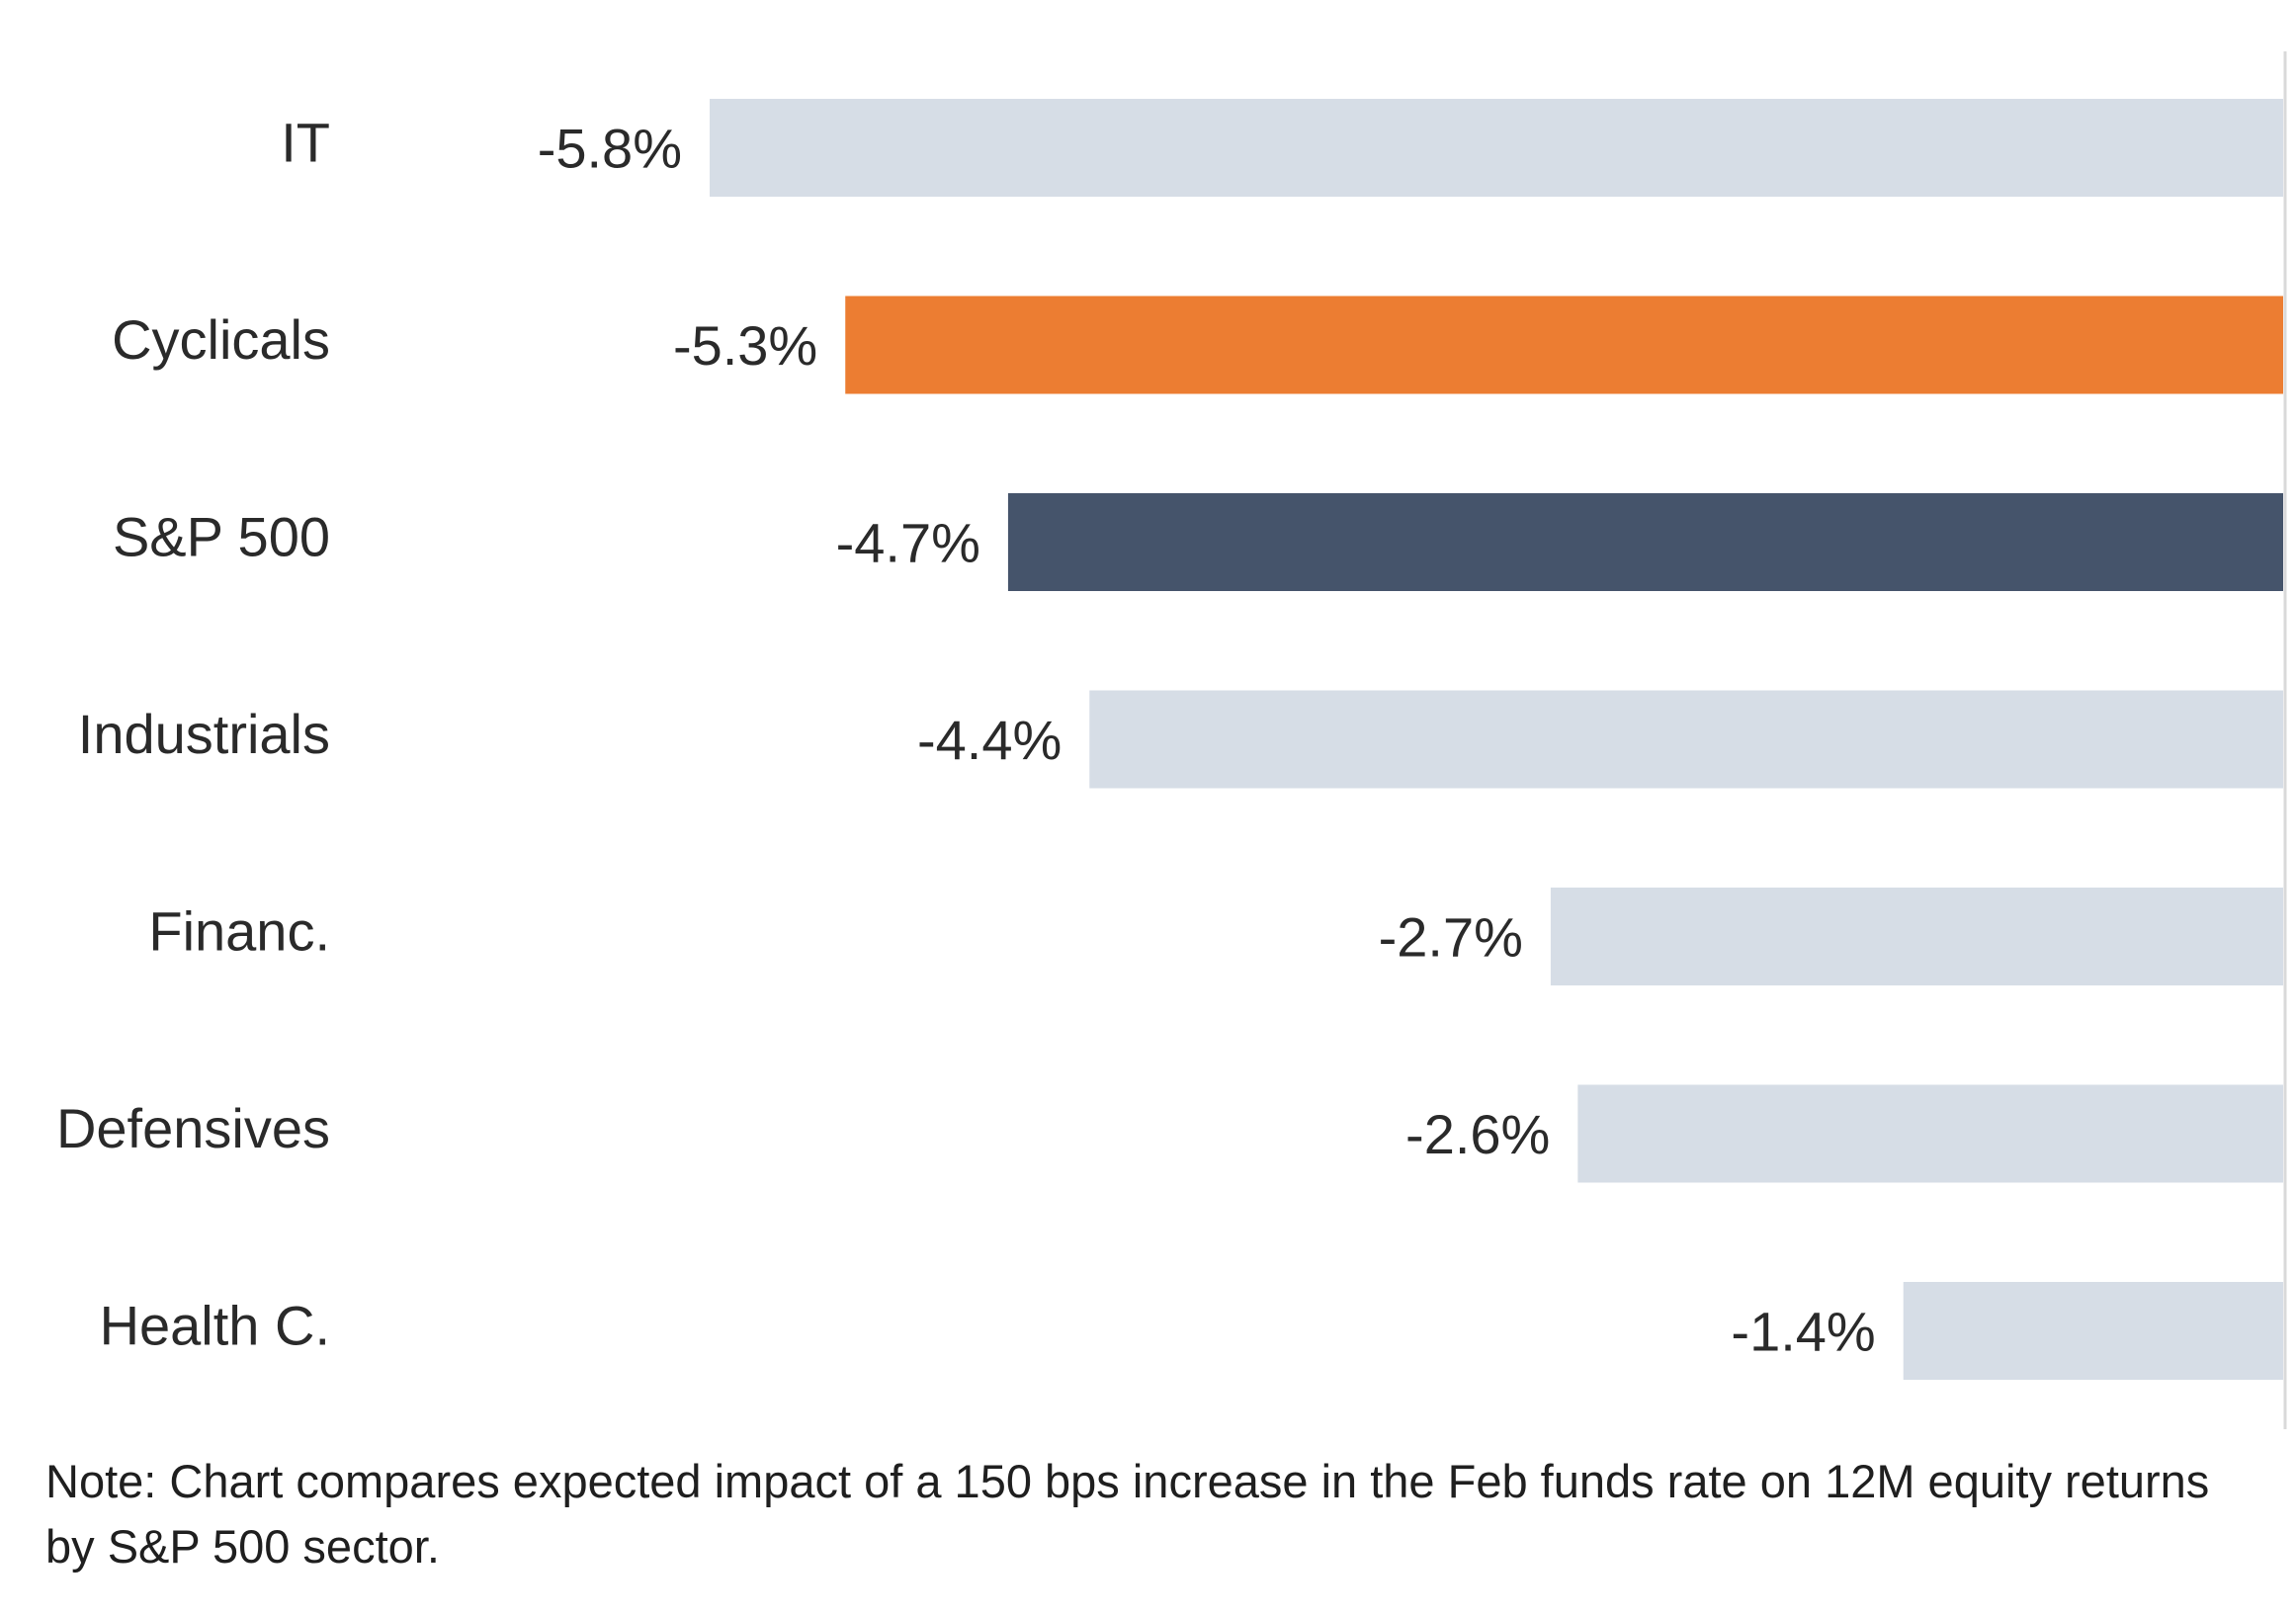  What do you see at coordinates (221, 339) in the screenshot?
I see `category-label-cyclicals: Cyclicals` at bounding box center [221, 339].